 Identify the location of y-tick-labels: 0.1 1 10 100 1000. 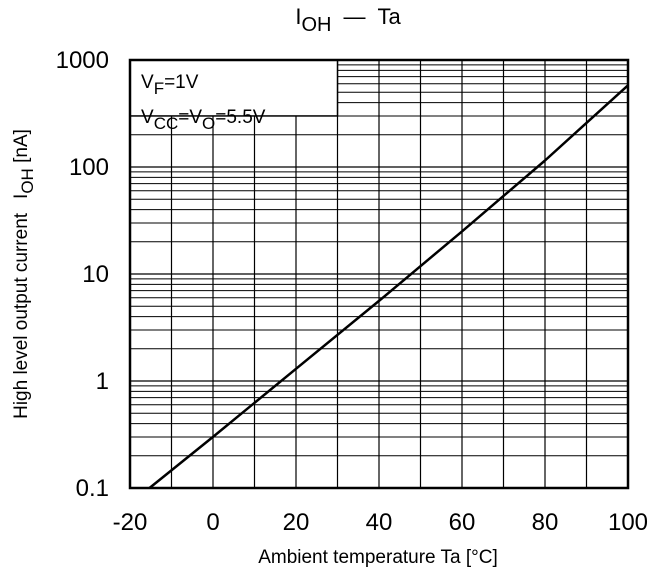
(82, 274).